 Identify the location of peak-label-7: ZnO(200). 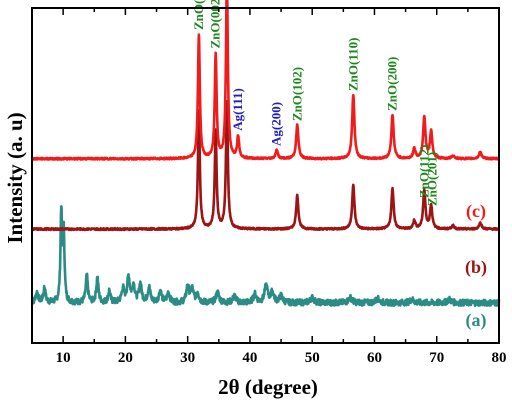
(392, 84).